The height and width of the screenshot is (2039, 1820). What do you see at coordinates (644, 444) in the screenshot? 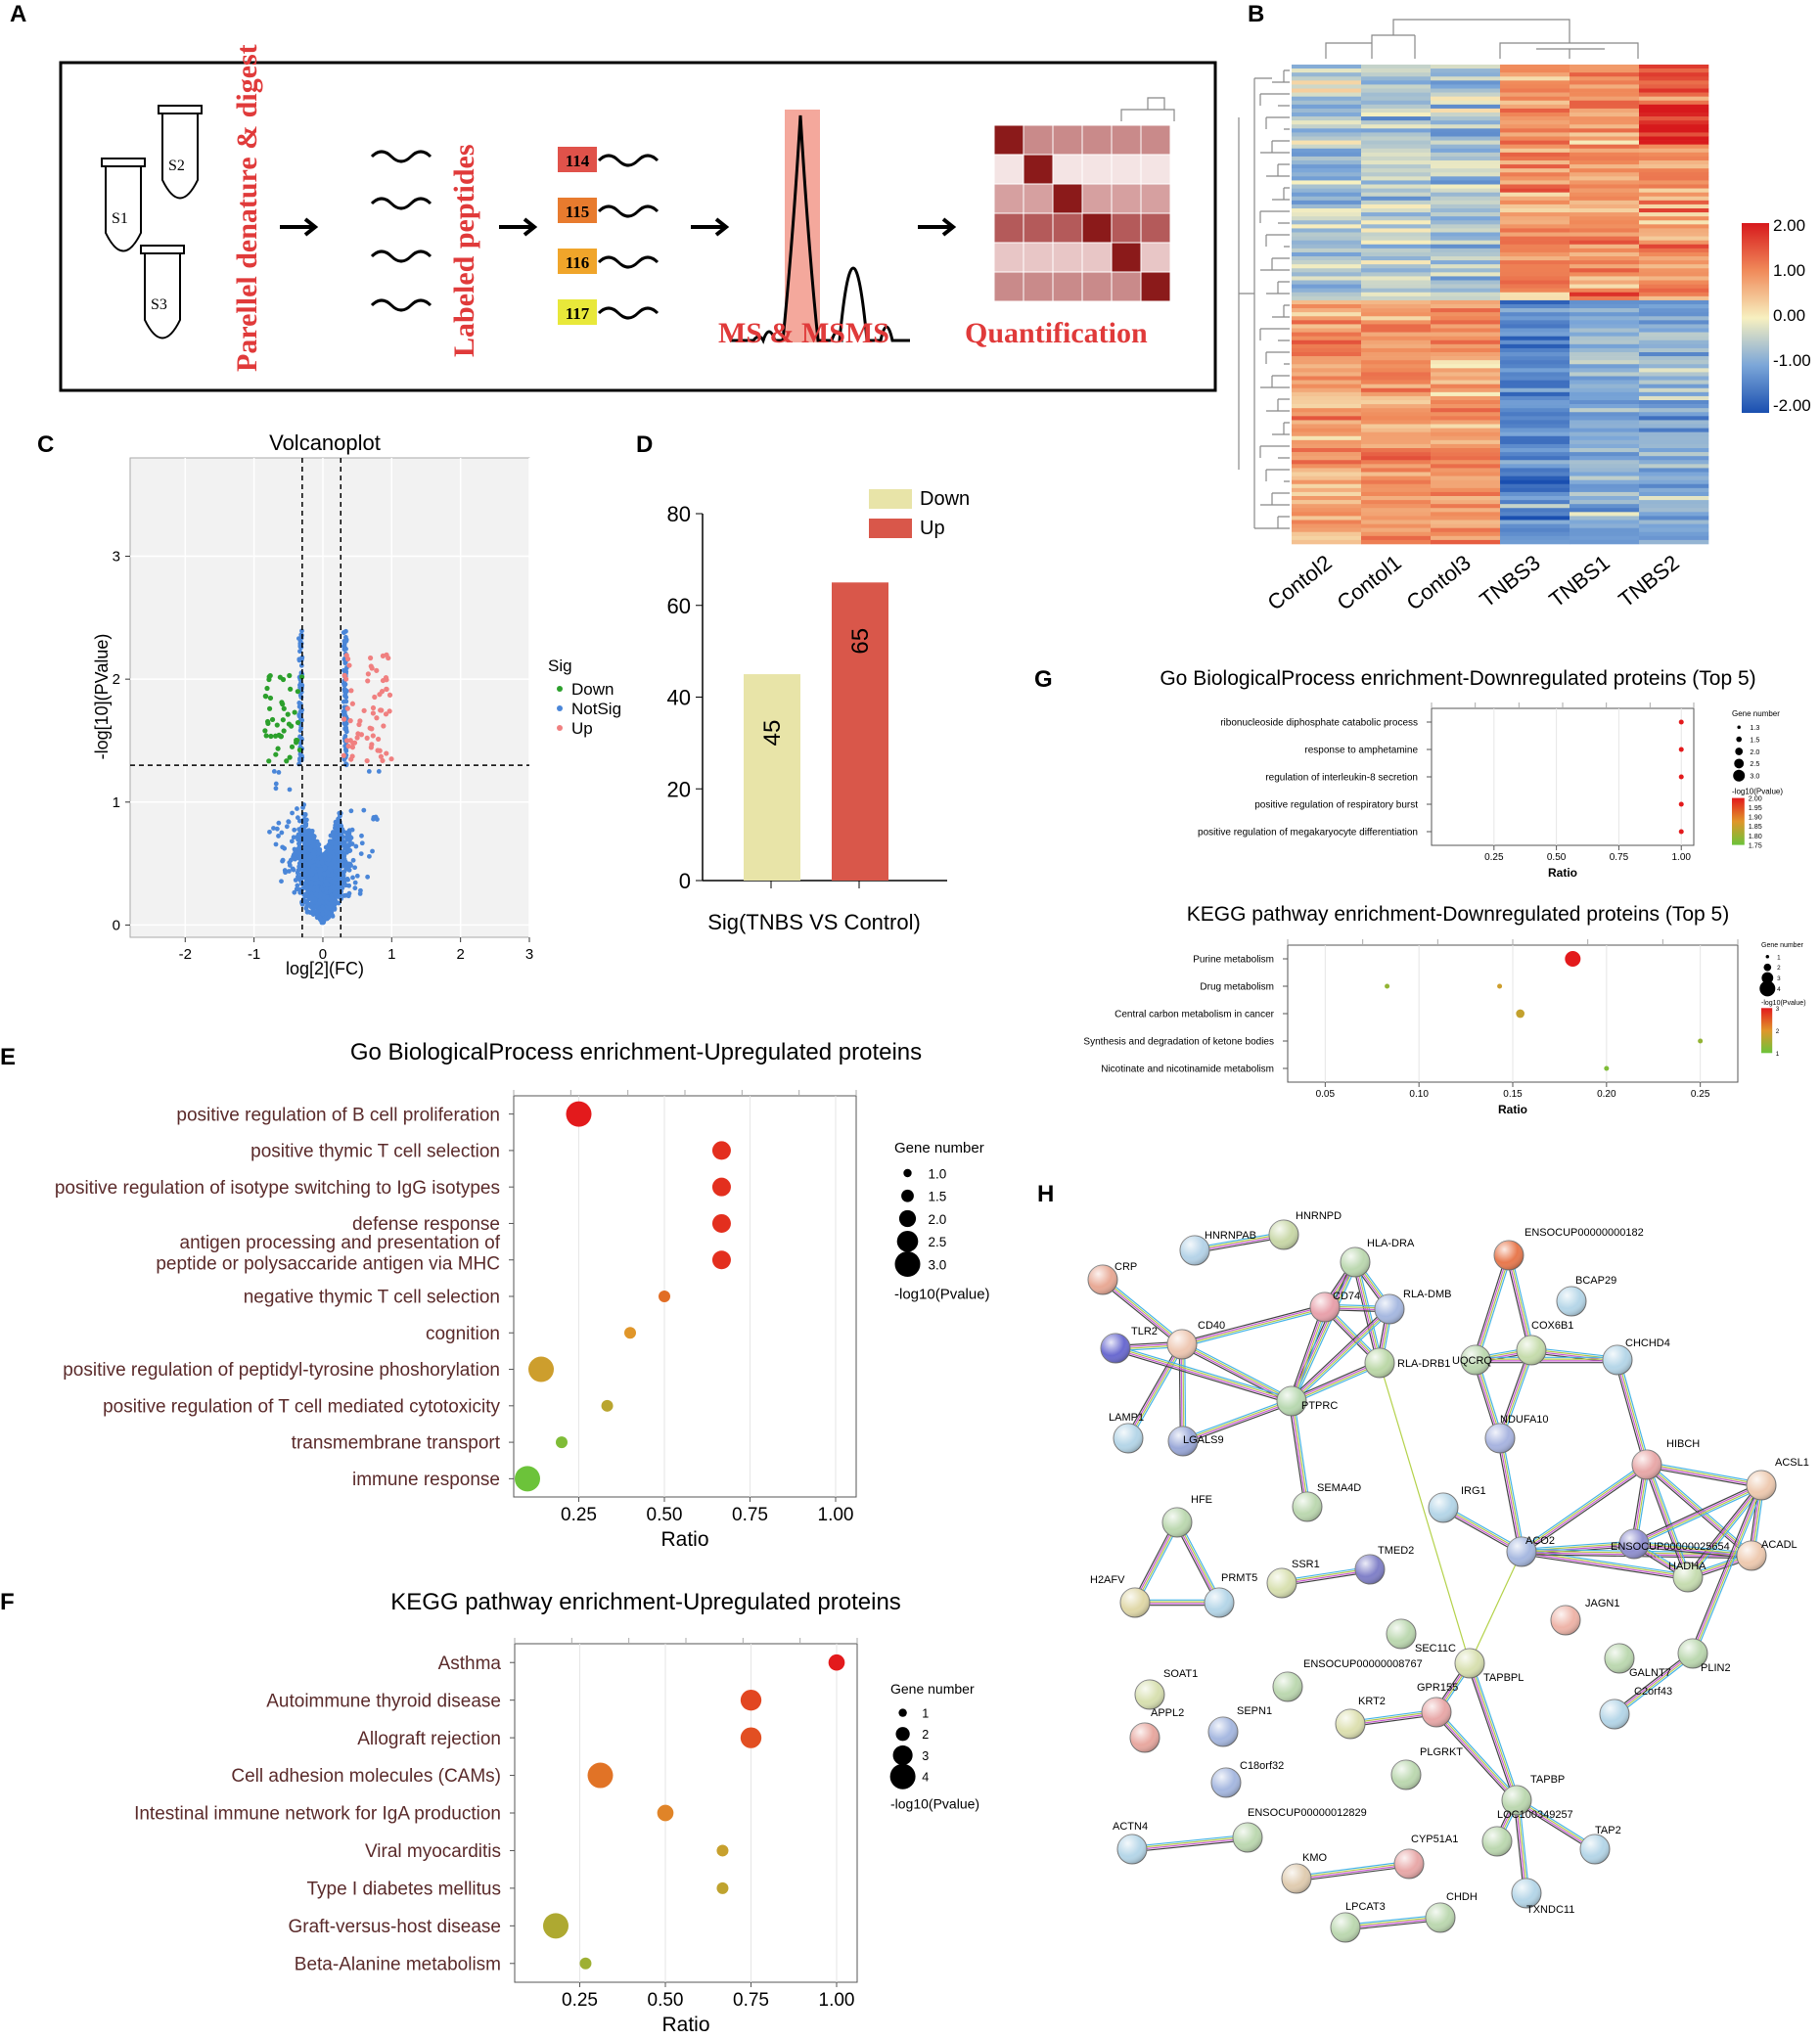
I see `panel-letter-d: D` at bounding box center [644, 444].